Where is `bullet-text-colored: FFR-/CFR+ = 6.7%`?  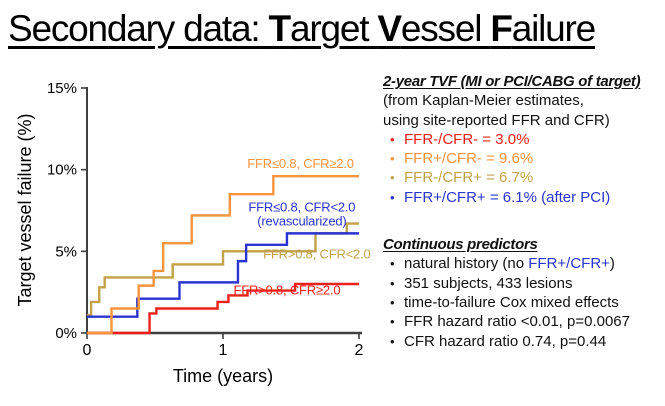
bullet-text-colored: FFR-/CFR+ = 6.7% is located at coordinates (469, 178).